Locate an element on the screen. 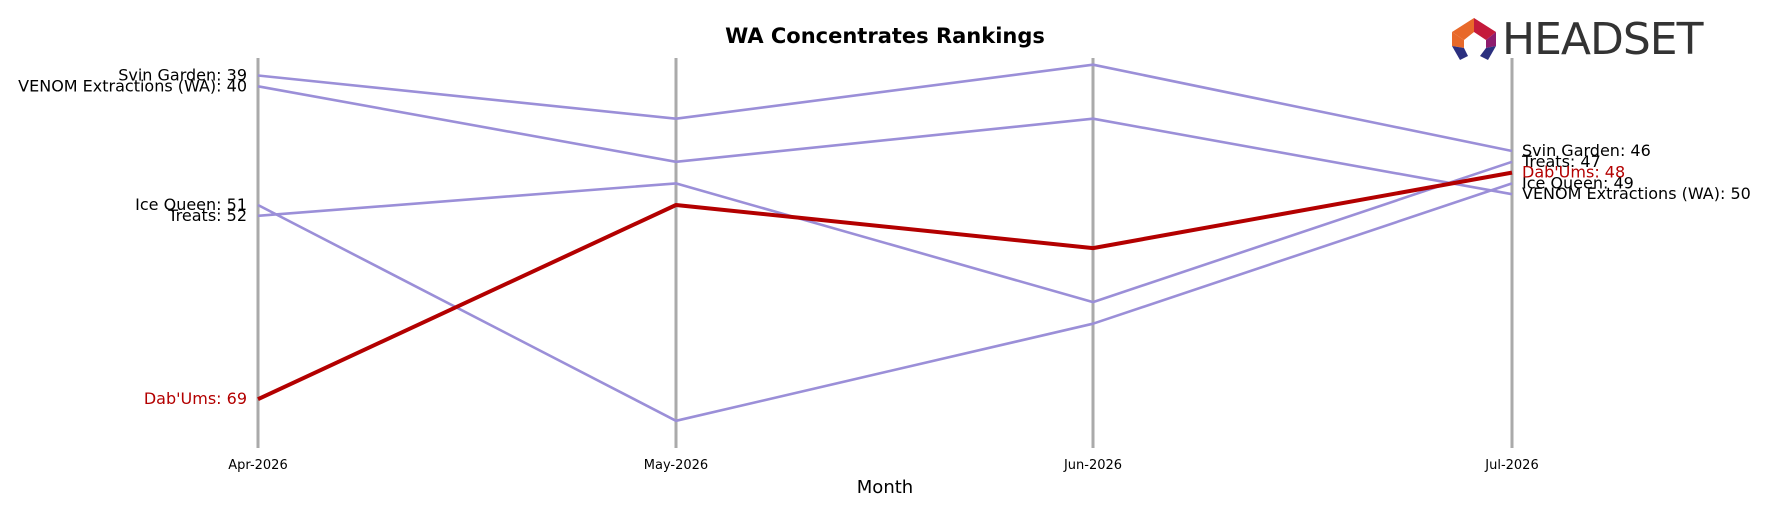  x-axis-ticks: Apr-2026 May-2026 Jun-2026 Jul-2026 is located at coordinates (883, 465).